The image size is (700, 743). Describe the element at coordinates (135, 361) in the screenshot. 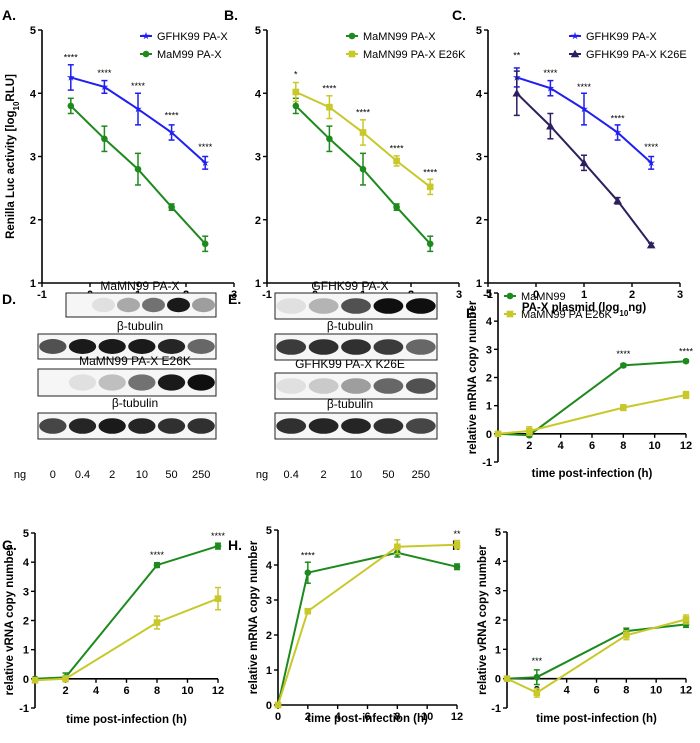

I see `blot-label: MaMN99 PA-X E26K` at that location.